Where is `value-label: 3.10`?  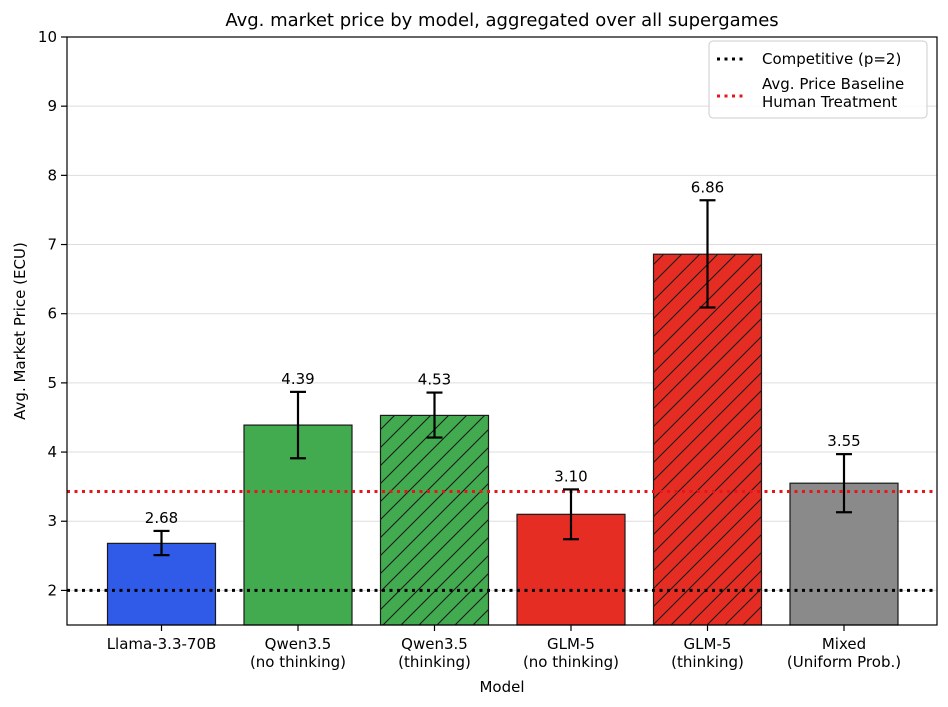
value-label: 3.10 is located at coordinates (570, 476).